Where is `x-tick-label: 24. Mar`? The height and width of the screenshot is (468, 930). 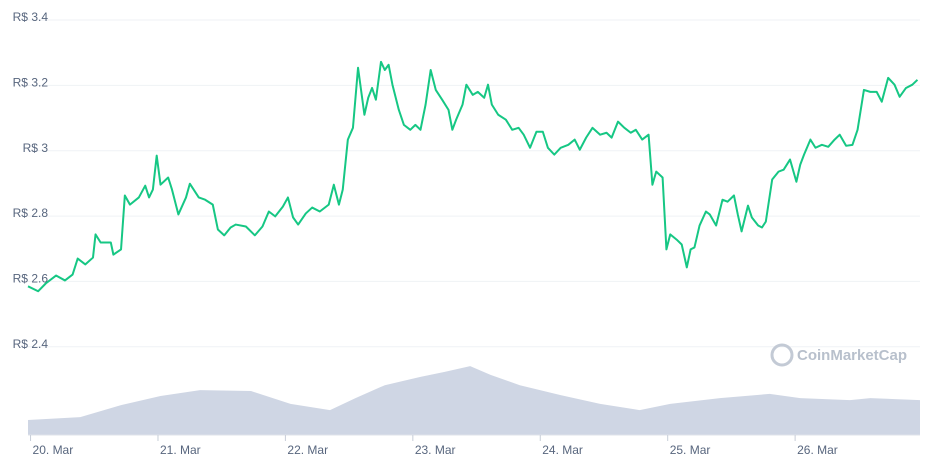 x-tick-label: 24. Mar is located at coordinates (562, 450).